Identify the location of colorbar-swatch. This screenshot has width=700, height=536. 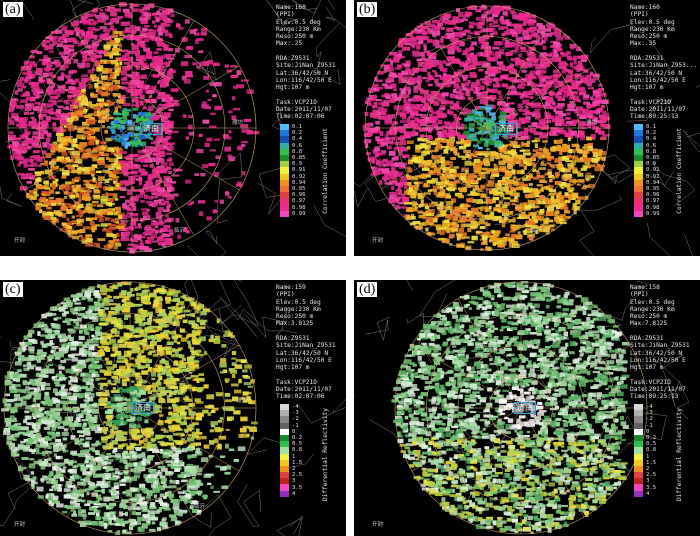
(638, 158).